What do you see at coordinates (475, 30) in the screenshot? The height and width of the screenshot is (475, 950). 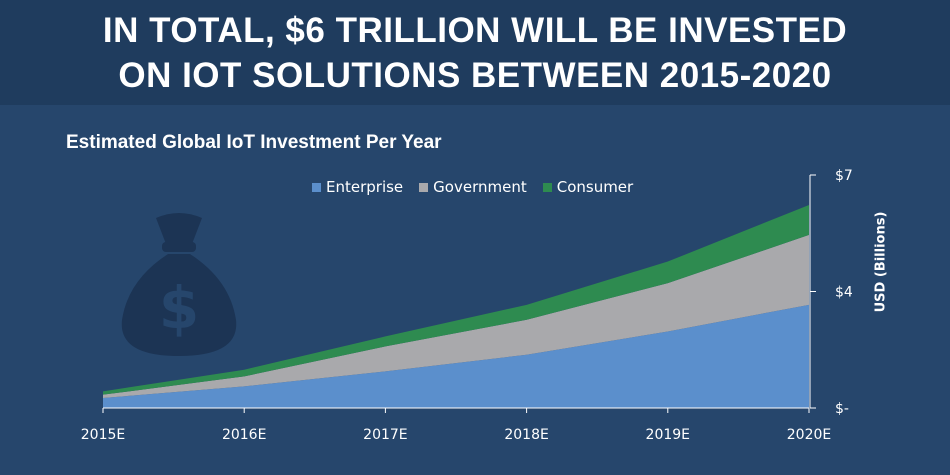 I see `headline-line-1: IN TOTAL, $6 TRILLION WILL BE INVESTED` at bounding box center [475, 30].